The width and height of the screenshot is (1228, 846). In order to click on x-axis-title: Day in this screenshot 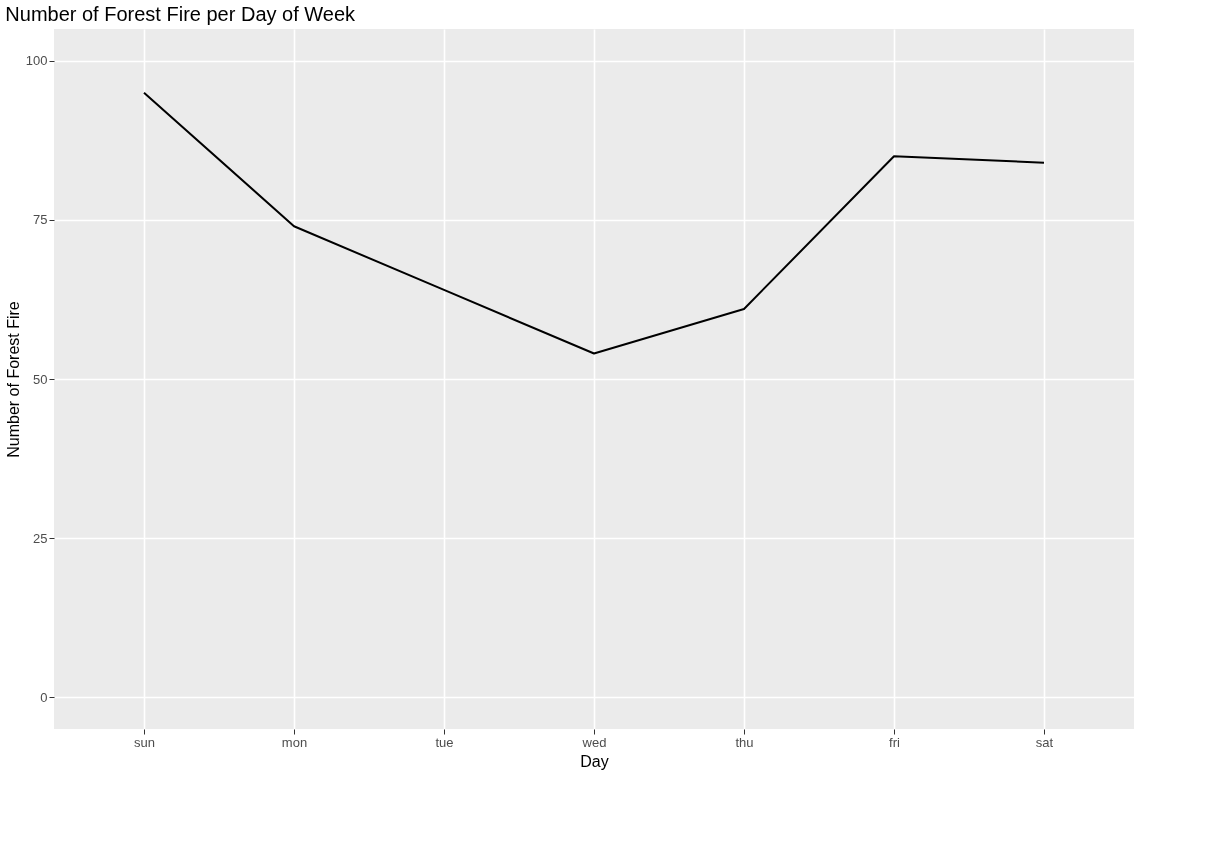, I will do `click(594, 761)`.